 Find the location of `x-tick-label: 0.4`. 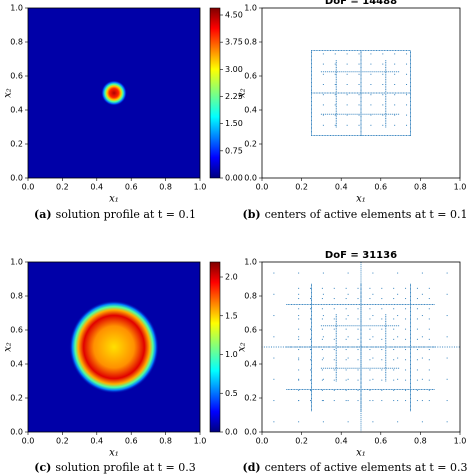

x-tick-label: 0.4 is located at coordinates (96, 441).